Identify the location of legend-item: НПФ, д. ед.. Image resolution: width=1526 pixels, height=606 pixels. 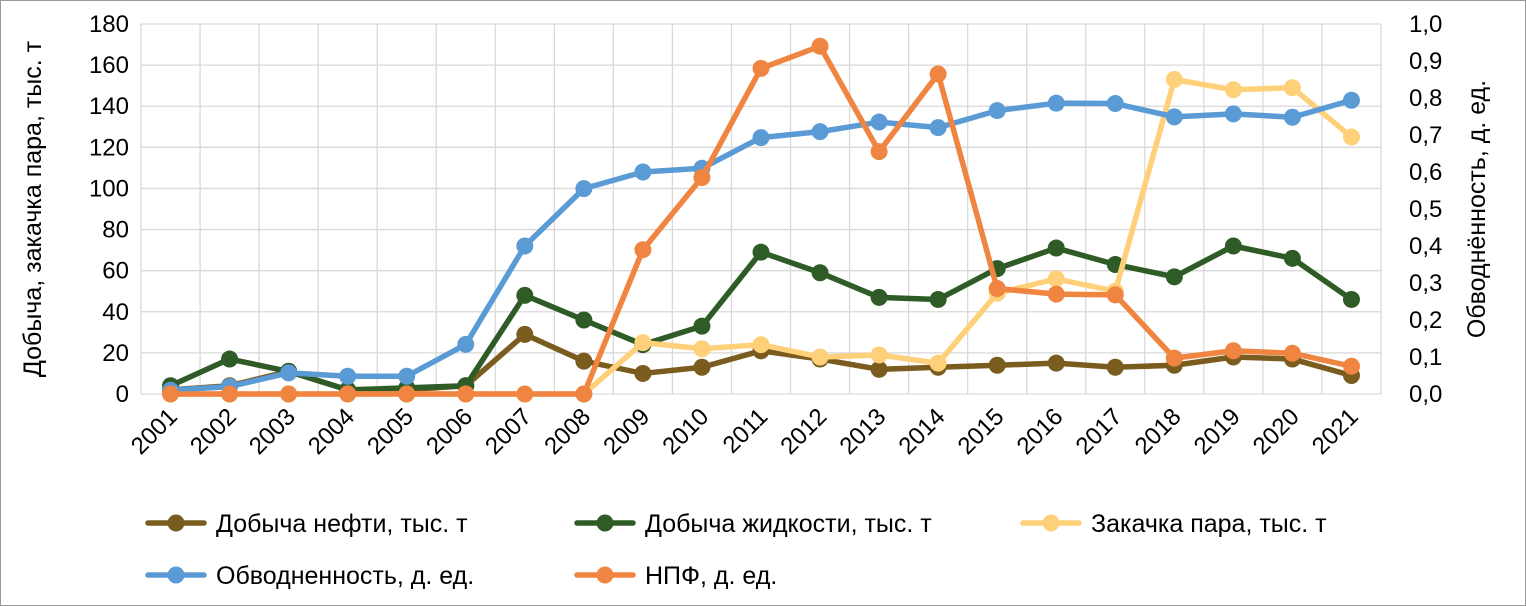
(675, 576).